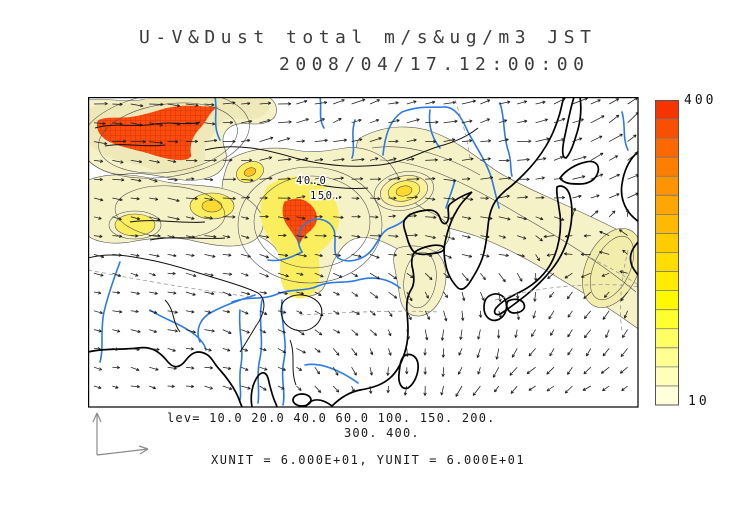 This screenshot has height=532, width=752. I want to click on colorbar-max-label: 400, so click(700, 100).